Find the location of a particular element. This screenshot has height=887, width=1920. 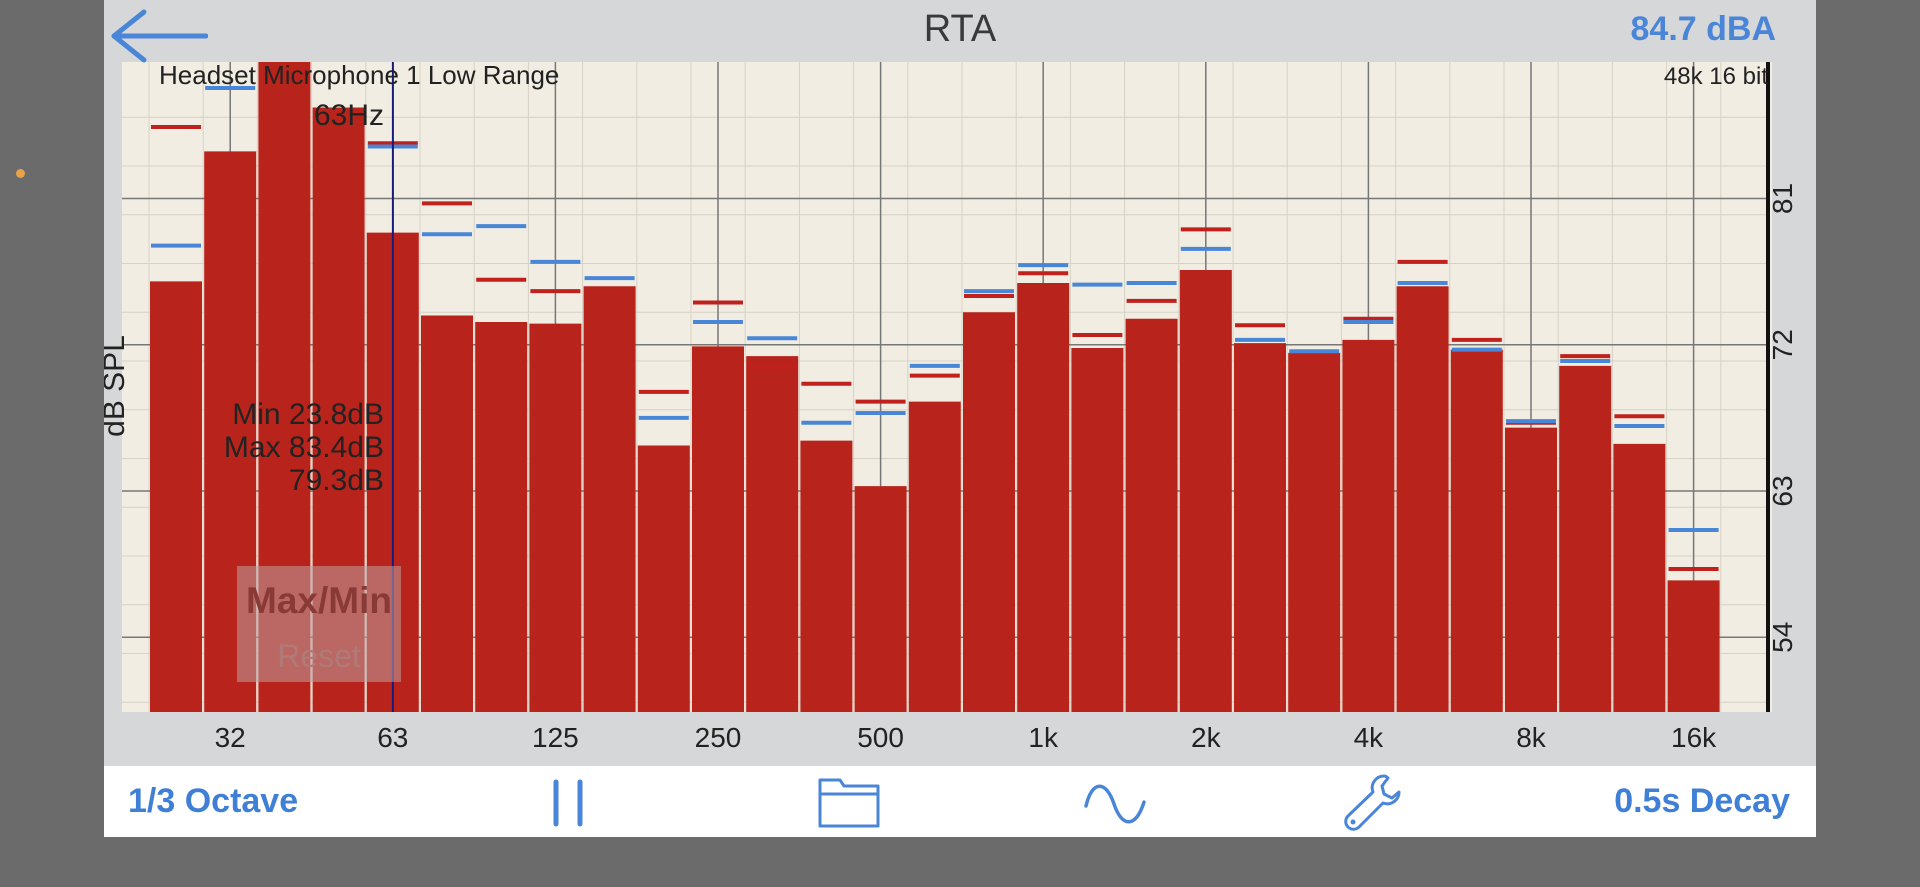

x-tick-label: 63 is located at coordinates (392, 737).